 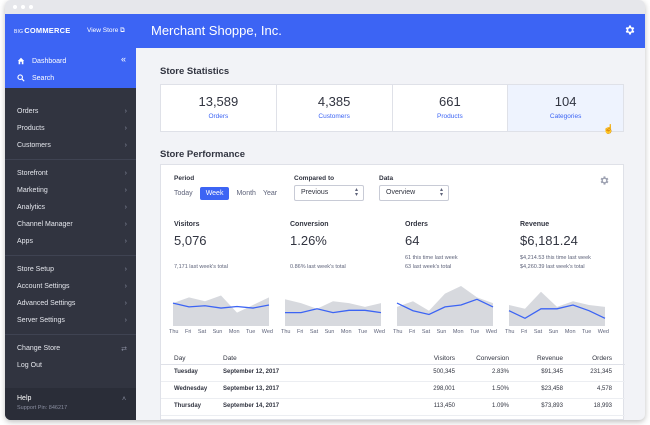 What do you see at coordinates (124, 59) in the screenshot?
I see `collapse-sidebar-icon: «` at bounding box center [124, 59].